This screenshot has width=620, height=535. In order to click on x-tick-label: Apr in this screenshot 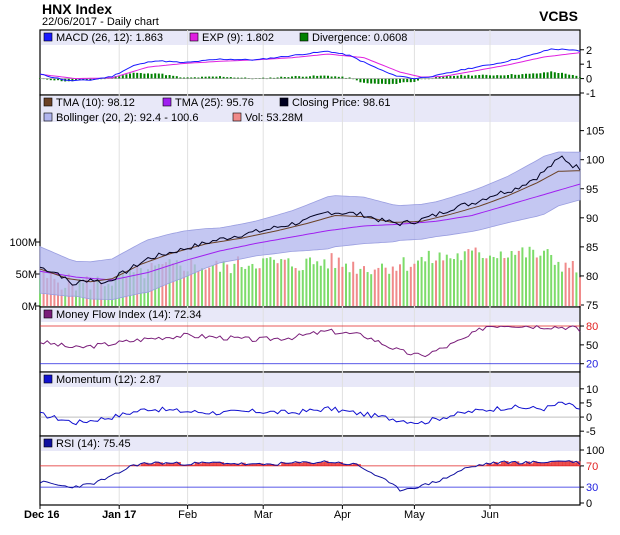, I will do `click(342, 515)`.